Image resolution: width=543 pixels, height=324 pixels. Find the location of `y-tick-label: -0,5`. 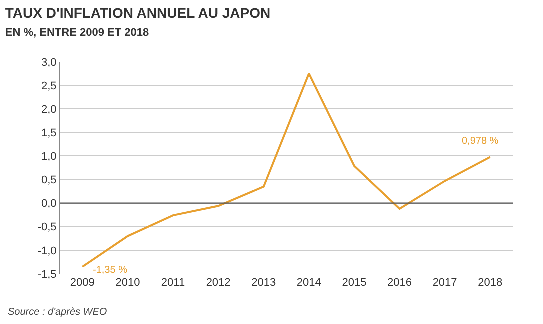

y-tick-label: -0,5 is located at coordinates (47, 228).